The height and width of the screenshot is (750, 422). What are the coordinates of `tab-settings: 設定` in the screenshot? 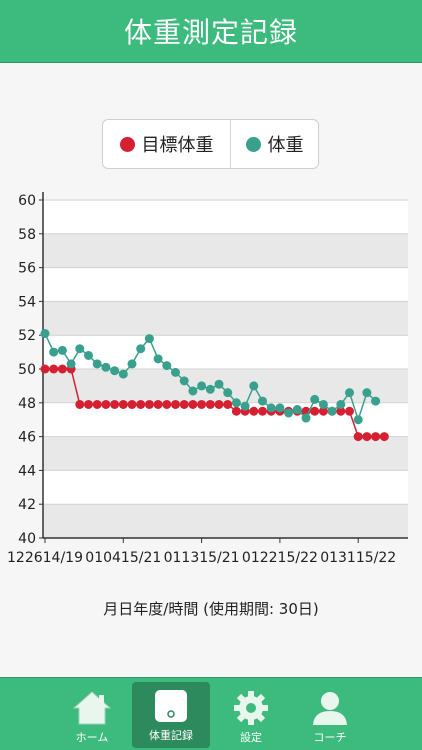 It's located at (251, 716).